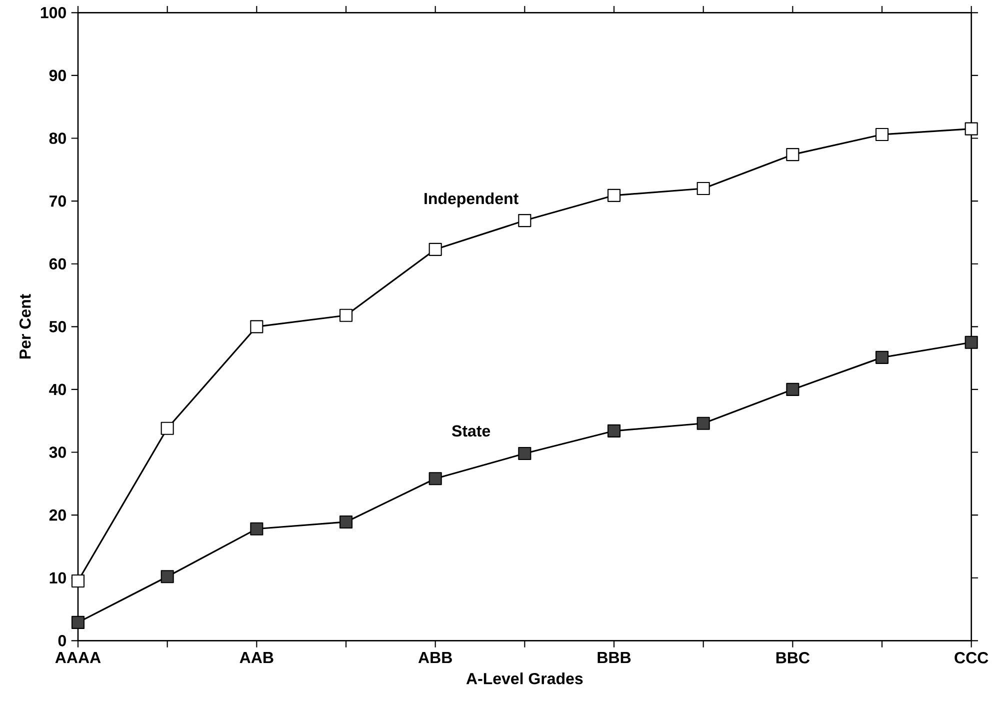 This screenshot has width=992, height=714. What do you see at coordinates (971, 658) in the screenshot?
I see `x-tick-label: CCC` at bounding box center [971, 658].